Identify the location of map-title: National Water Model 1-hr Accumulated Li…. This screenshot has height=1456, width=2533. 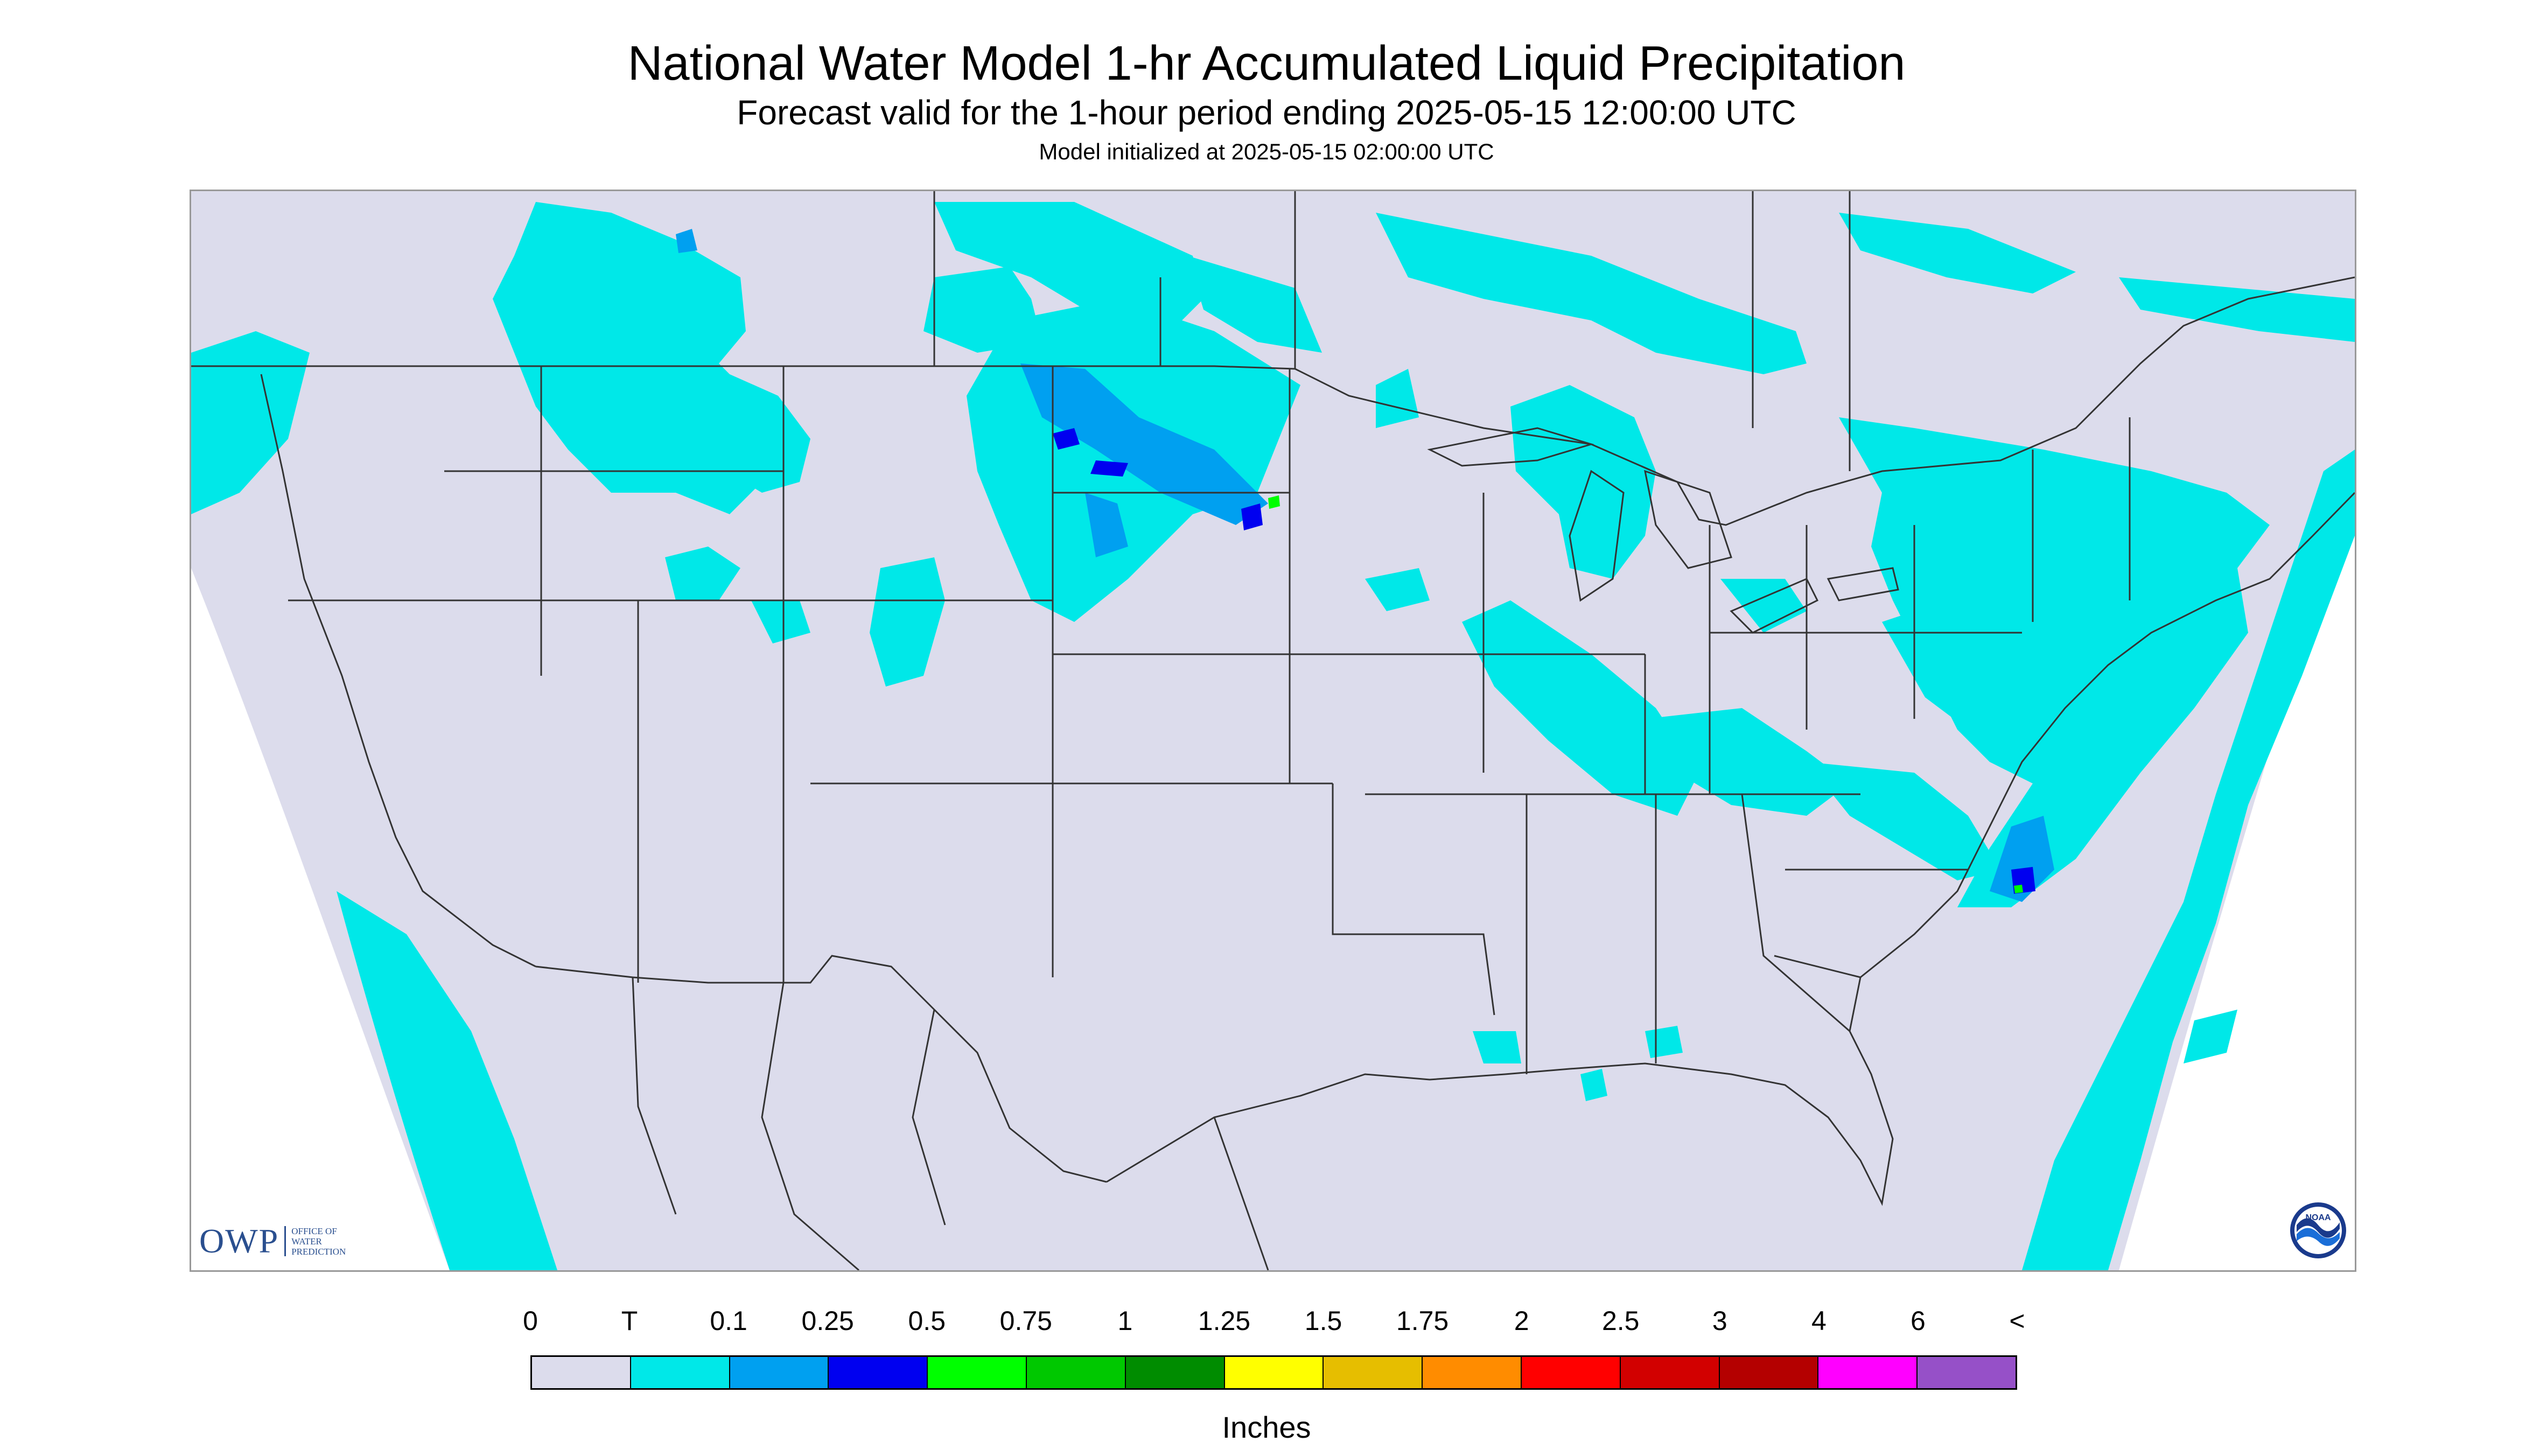
(1266, 63).